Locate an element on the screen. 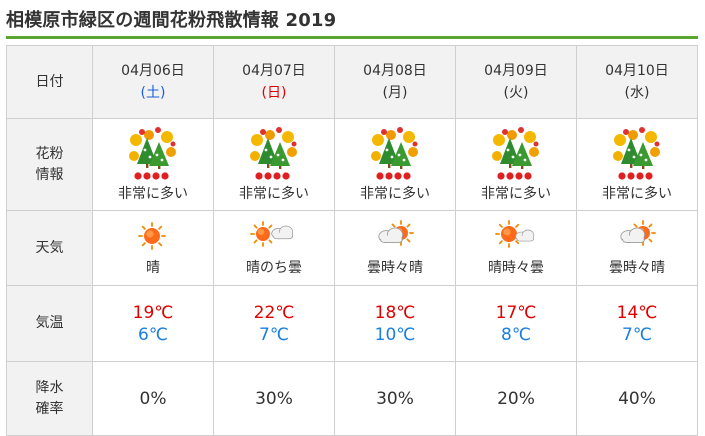  precipitation-row-header: 降水 確率 is located at coordinates (49, 398).